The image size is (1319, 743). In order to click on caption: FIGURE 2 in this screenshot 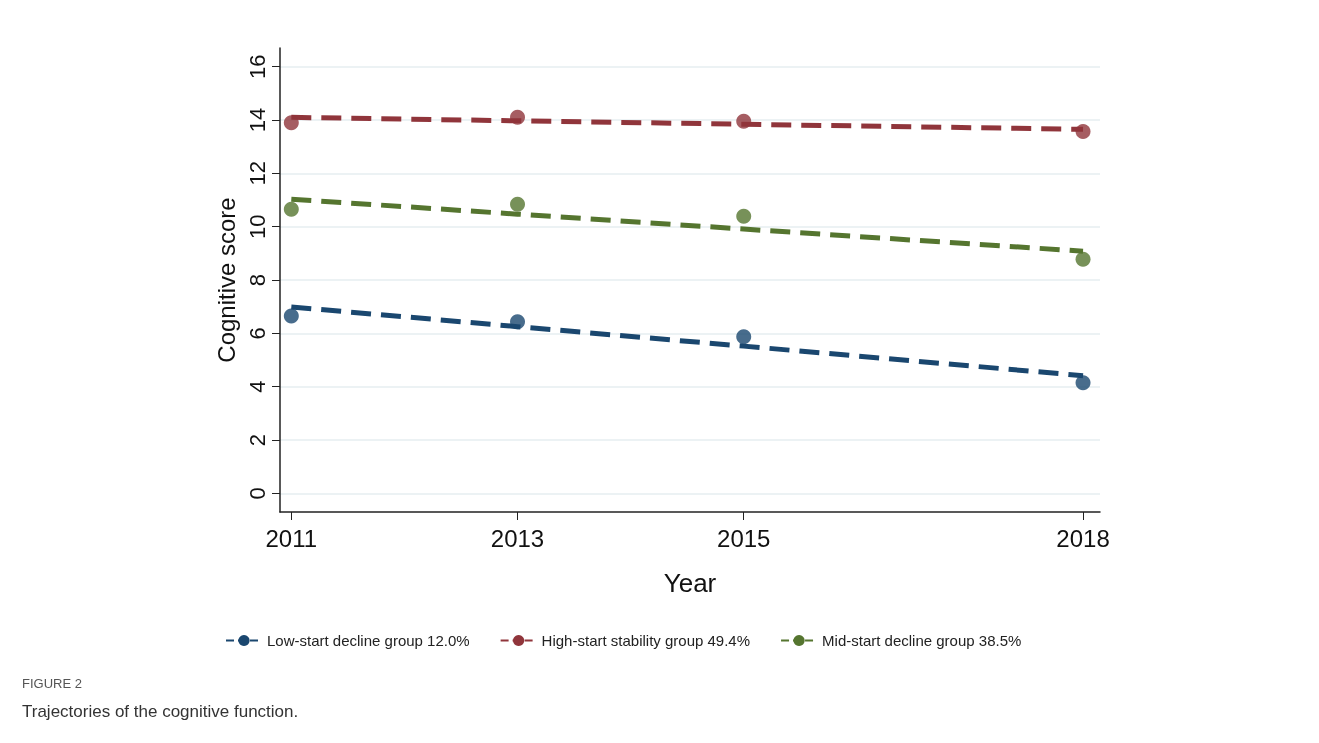, I will do `click(52, 683)`.